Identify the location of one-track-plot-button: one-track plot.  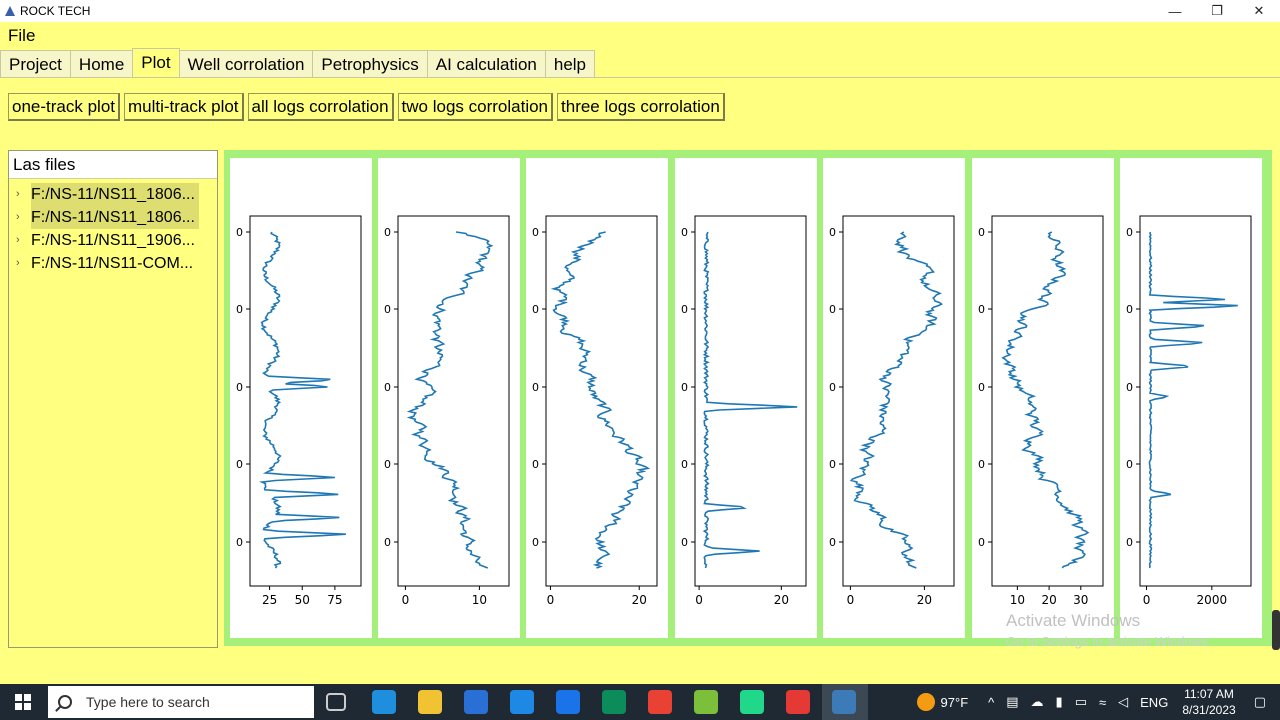
(64, 107).